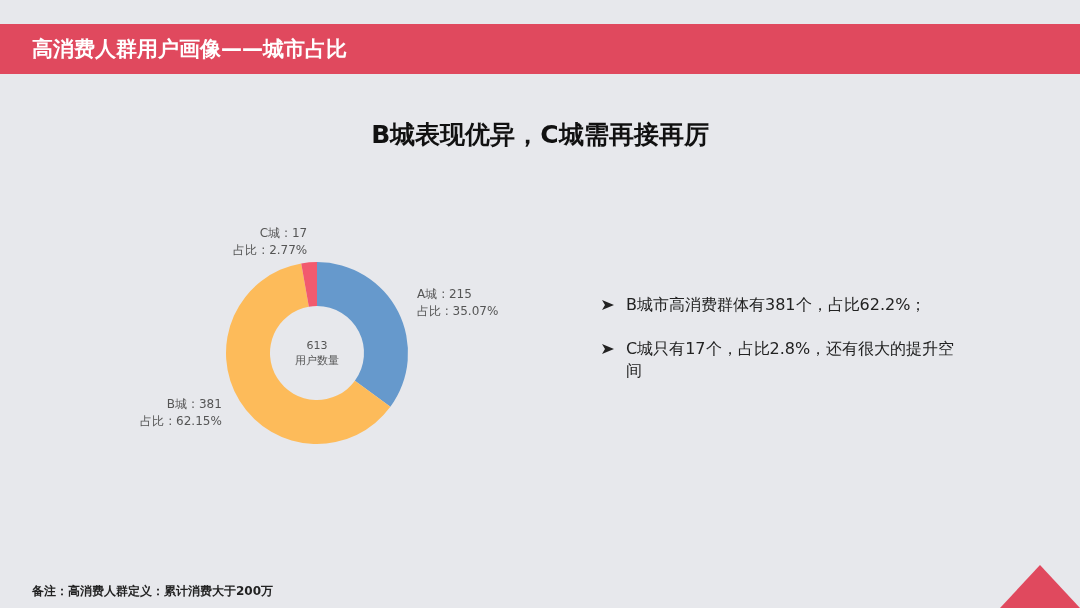 This screenshot has height=608, width=1080. Describe the element at coordinates (456, 294) in the screenshot. I see `data-label: : 215` at that location.